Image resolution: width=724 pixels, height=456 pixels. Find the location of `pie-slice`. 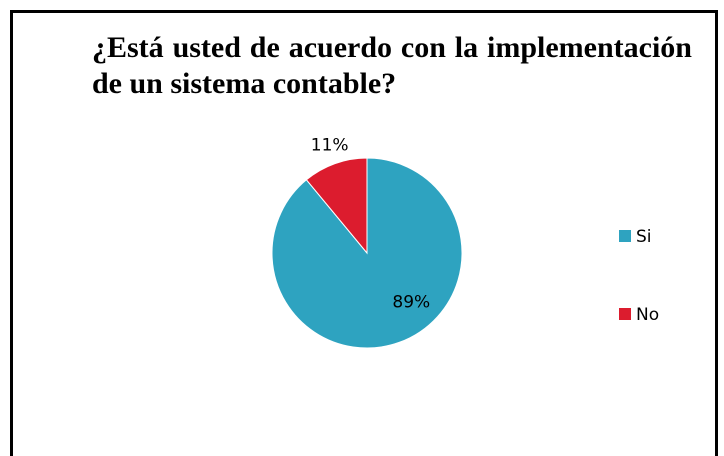

pie-slice is located at coordinates (336, 206).